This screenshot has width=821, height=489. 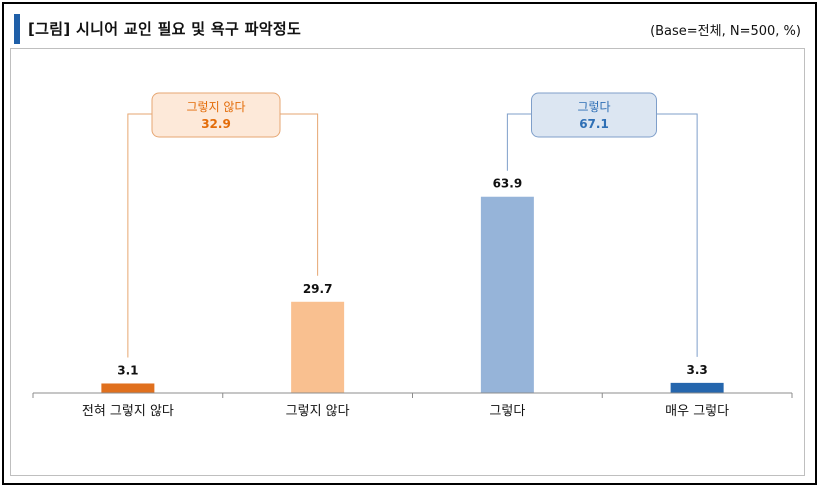 What do you see at coordinates (165, 29) in the screenshot?
I see `chart-title: [그림] 시니어 교인 필요 및 욕구 파악정도` at bounding box center [165, 29].